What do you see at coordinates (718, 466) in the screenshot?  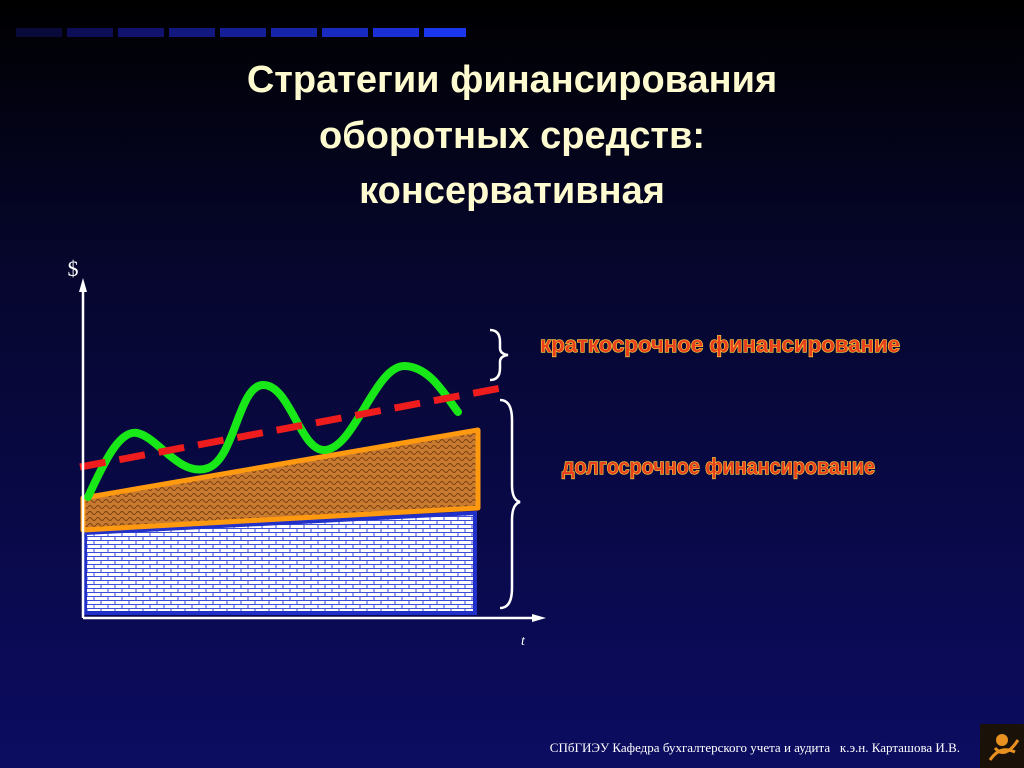 I see `long-term-label: долгосрочное финансирование` at bounding box center [718, 466].